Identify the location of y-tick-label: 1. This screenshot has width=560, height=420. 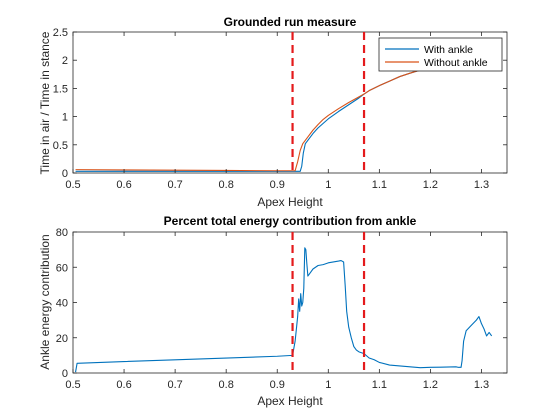
(65, 118).